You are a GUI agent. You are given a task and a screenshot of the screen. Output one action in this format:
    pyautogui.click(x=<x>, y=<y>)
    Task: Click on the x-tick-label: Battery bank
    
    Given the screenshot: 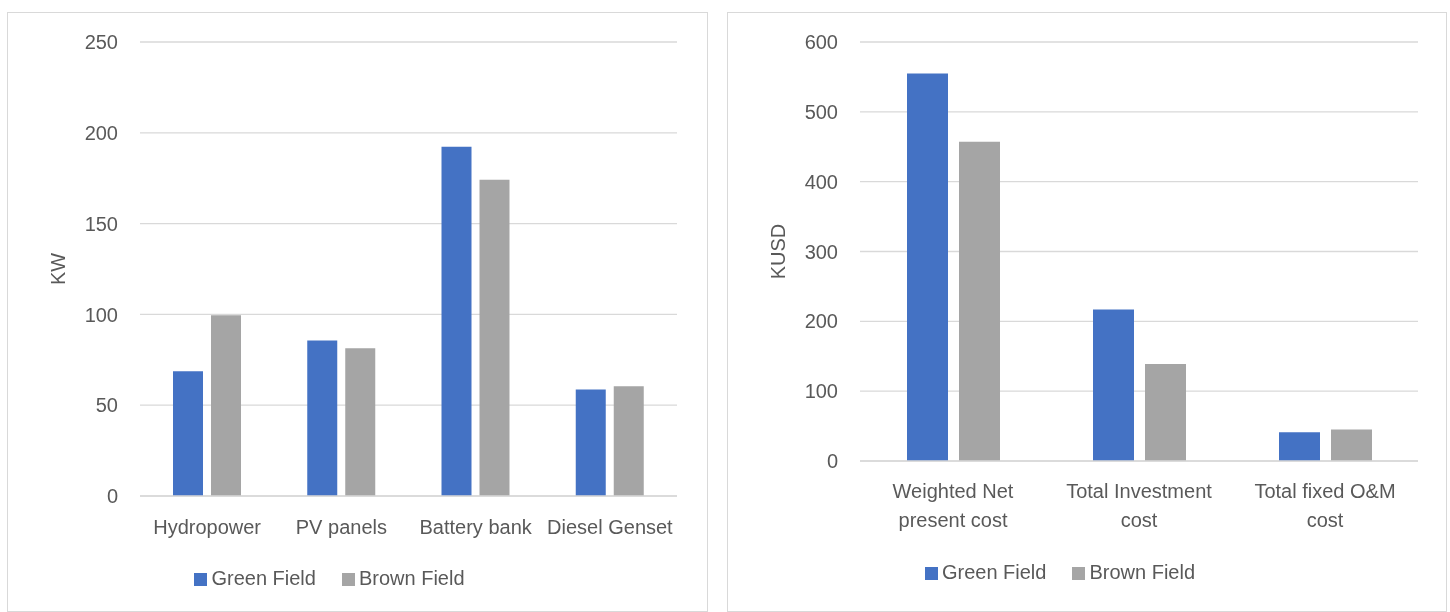 What is the action you would take?
    pyautogui.click(x=476, y=527)
    